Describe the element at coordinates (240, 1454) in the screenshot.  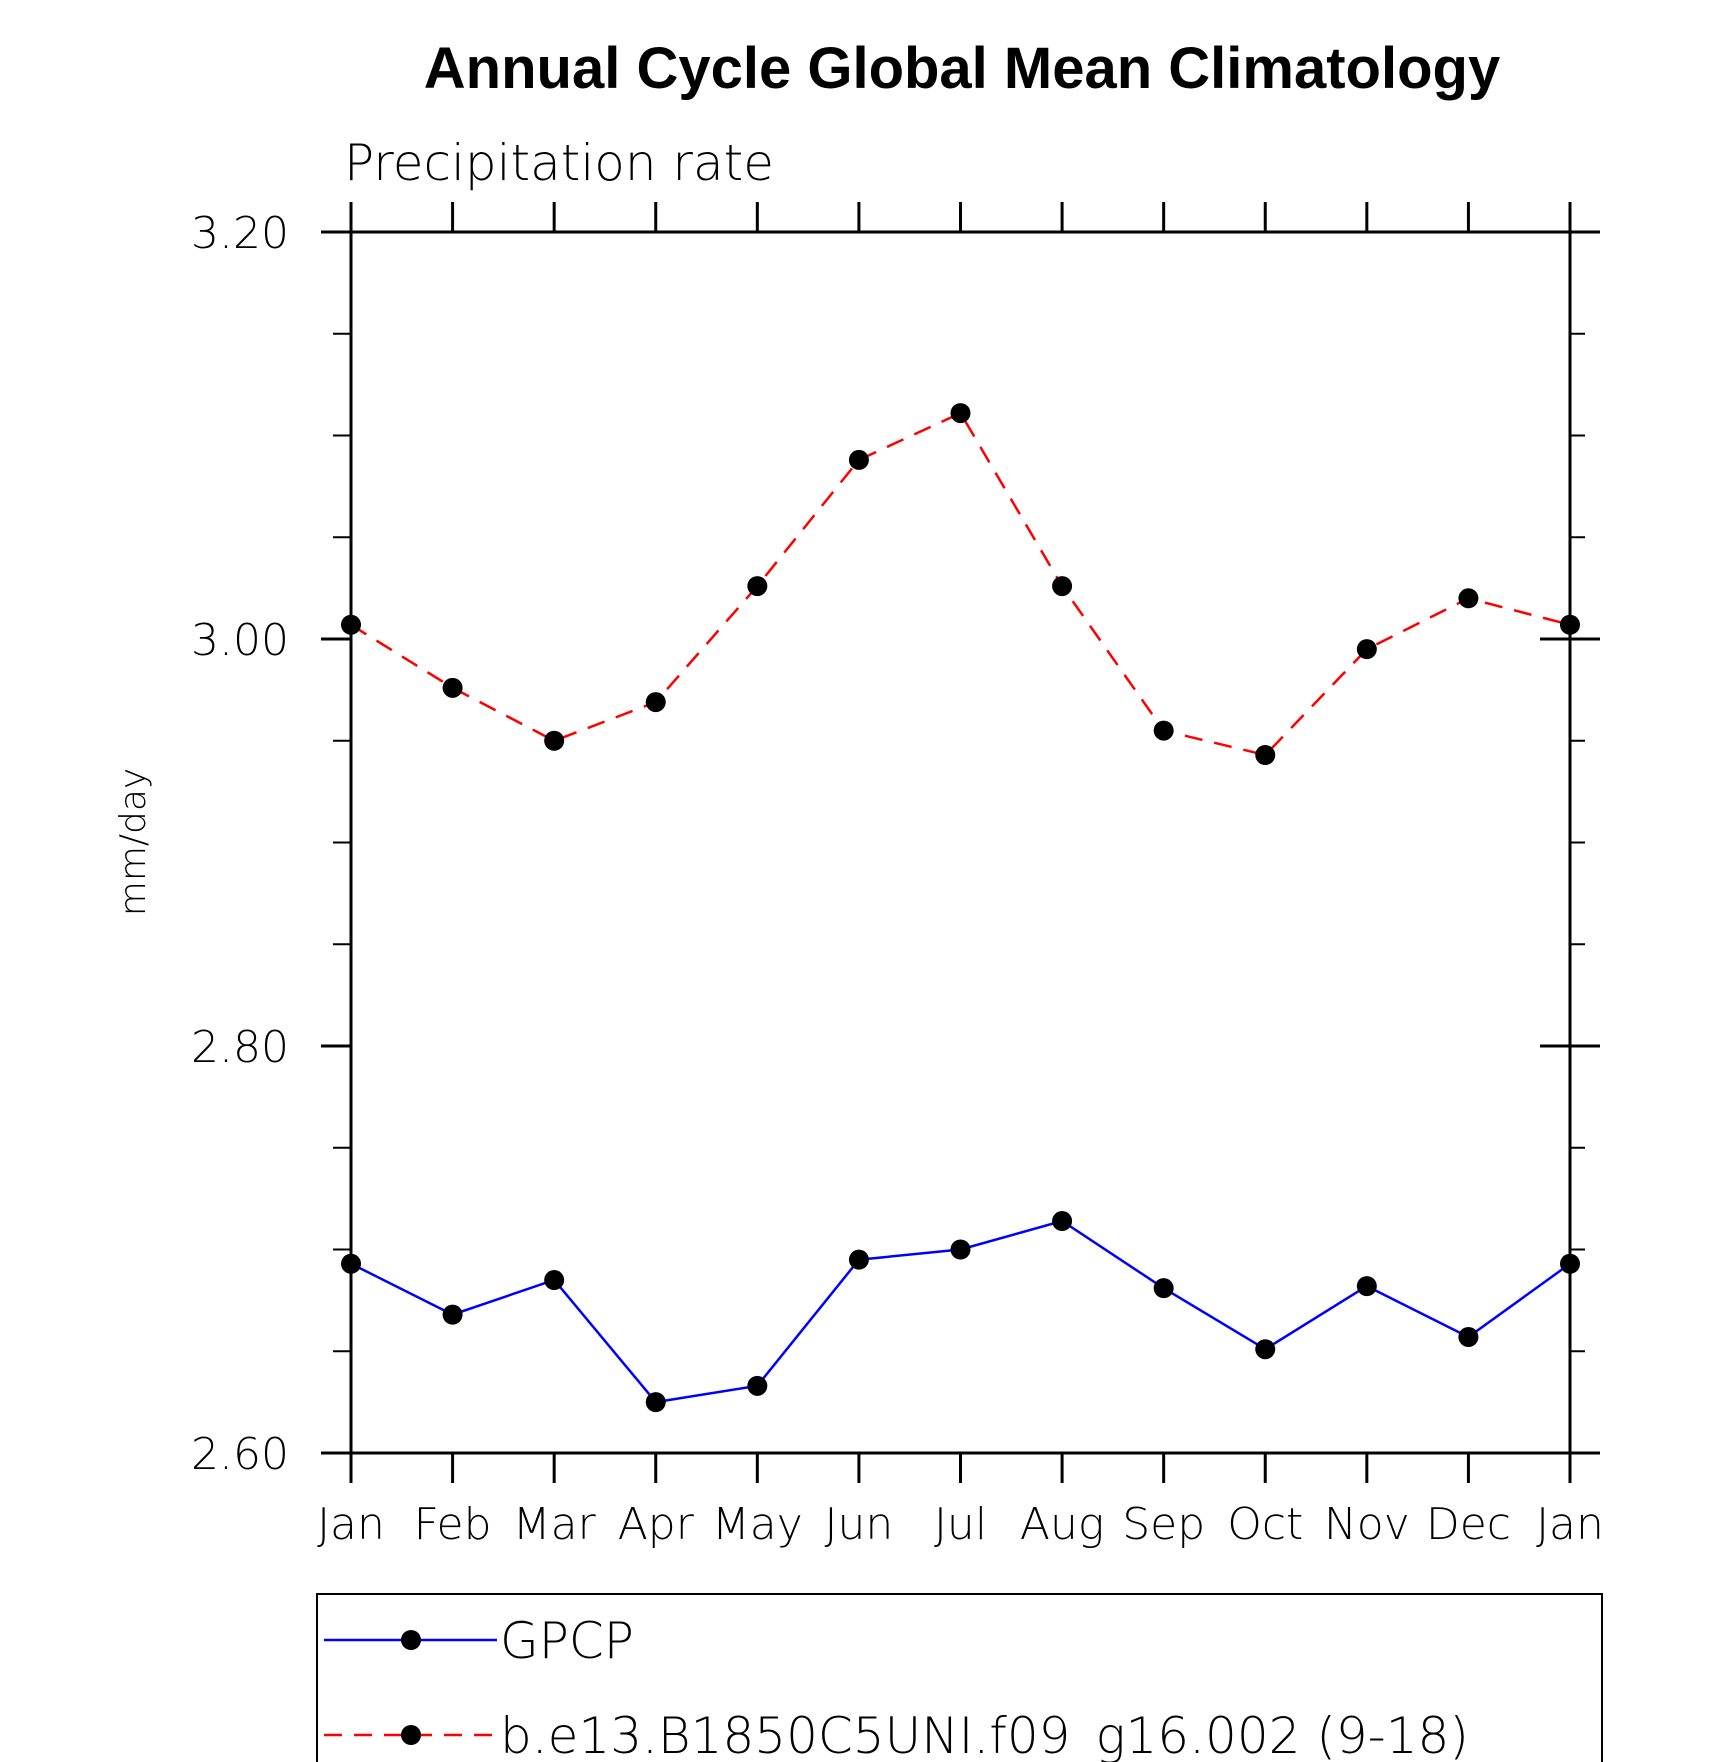
I see `y-tick-label: 2.60` at that location.